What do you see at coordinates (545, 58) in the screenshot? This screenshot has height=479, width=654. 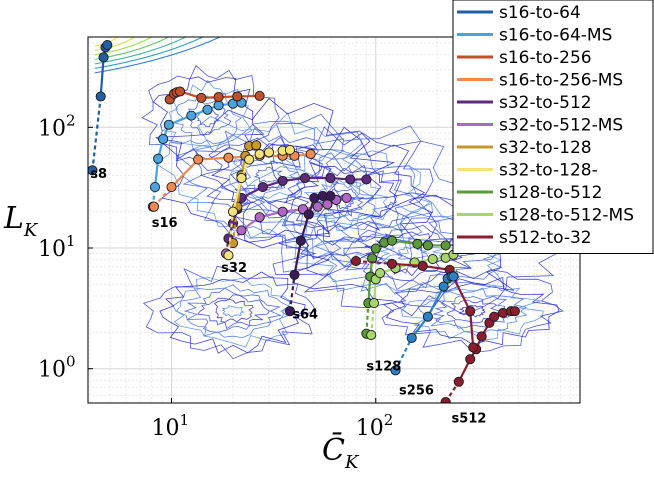 I see `legend-label-s16-to-256: s16-to-256` at bounding box center [545, 58].